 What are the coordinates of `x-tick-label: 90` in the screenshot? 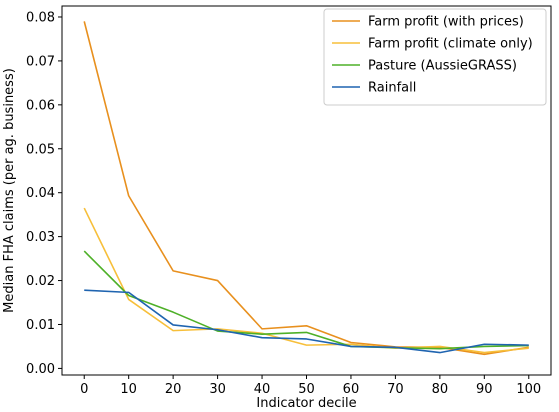 It's located at (484, 389).